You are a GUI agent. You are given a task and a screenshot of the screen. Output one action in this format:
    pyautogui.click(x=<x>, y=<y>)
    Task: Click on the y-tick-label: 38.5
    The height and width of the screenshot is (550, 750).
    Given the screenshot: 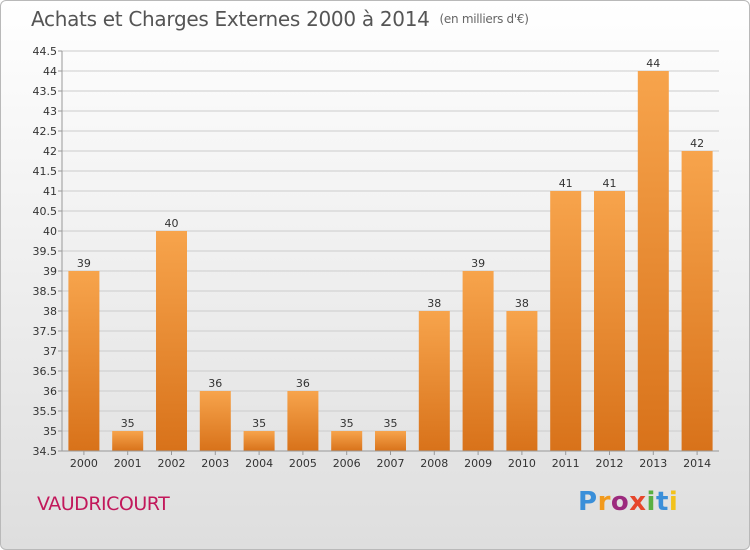 What is the action you would take?
    pyautogui.click(x=45, y=291)
    